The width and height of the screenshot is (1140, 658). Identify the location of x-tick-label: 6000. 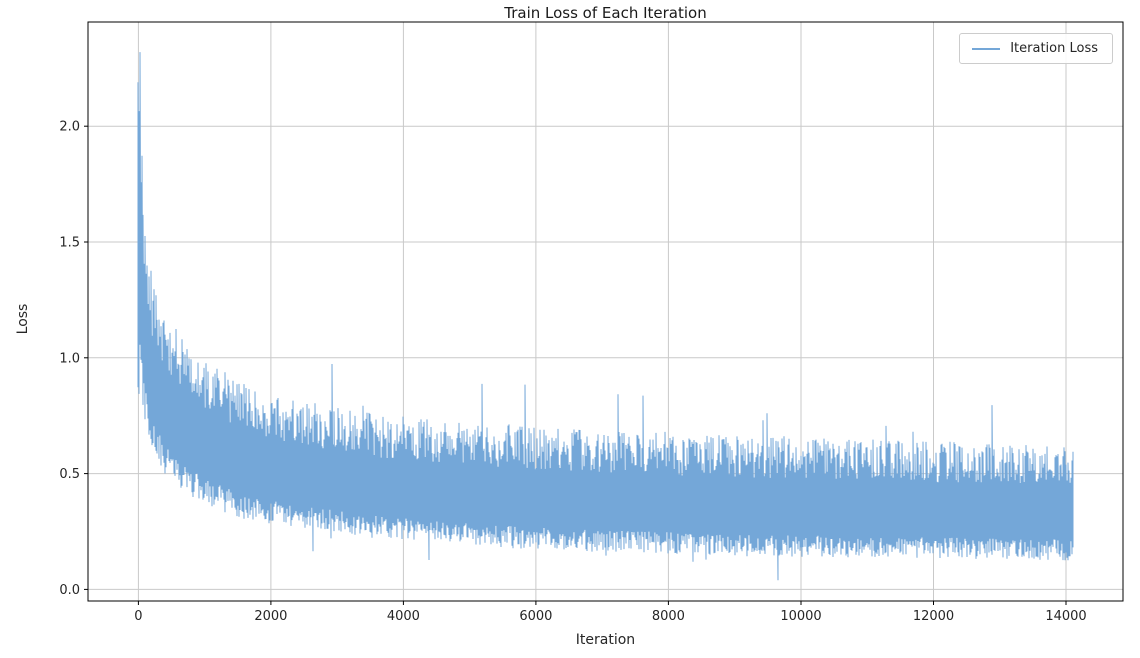
(535, 616).